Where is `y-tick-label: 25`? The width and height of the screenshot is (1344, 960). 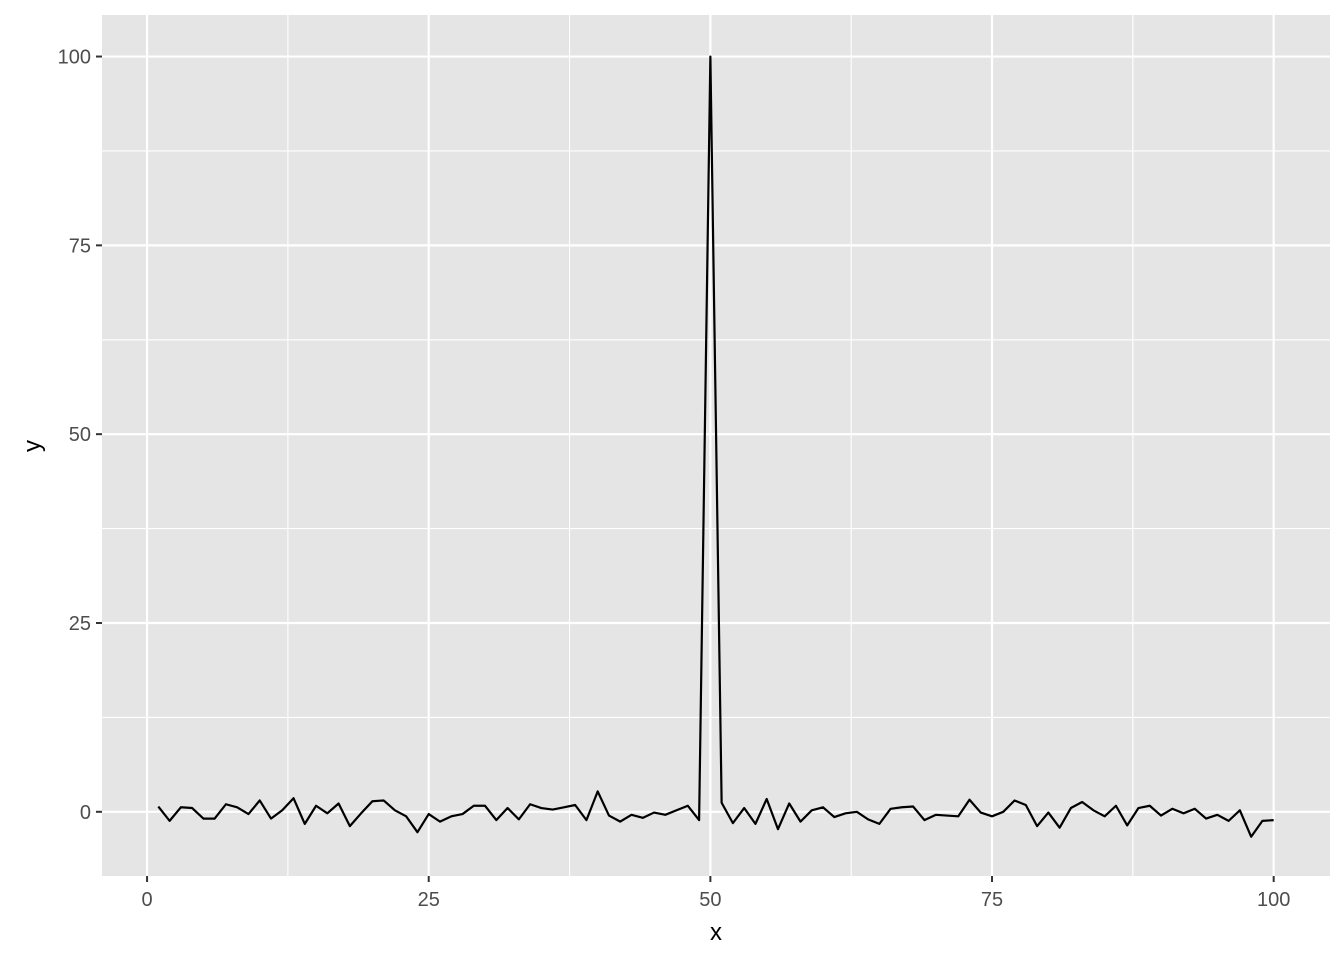
y-tick-label: 25 is located at coordinates (80, 624).